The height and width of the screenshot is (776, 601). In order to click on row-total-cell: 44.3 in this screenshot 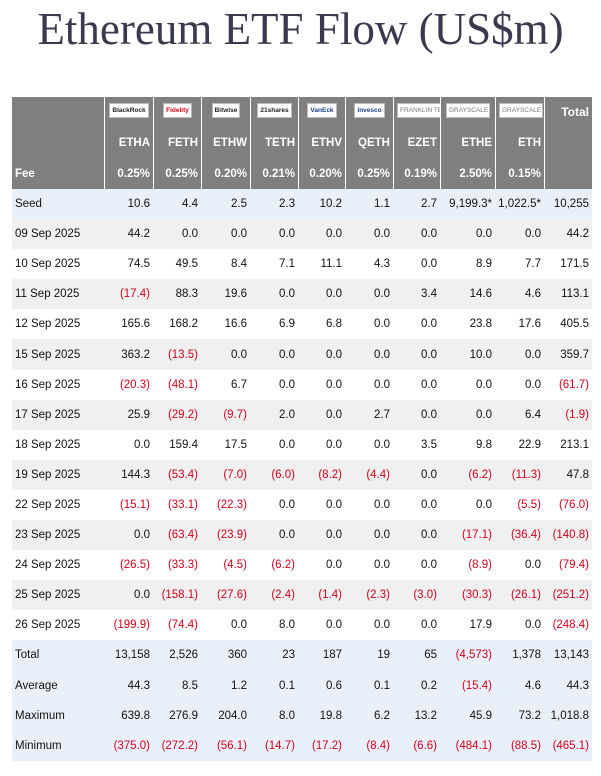, I will do `click(568, 685)`.